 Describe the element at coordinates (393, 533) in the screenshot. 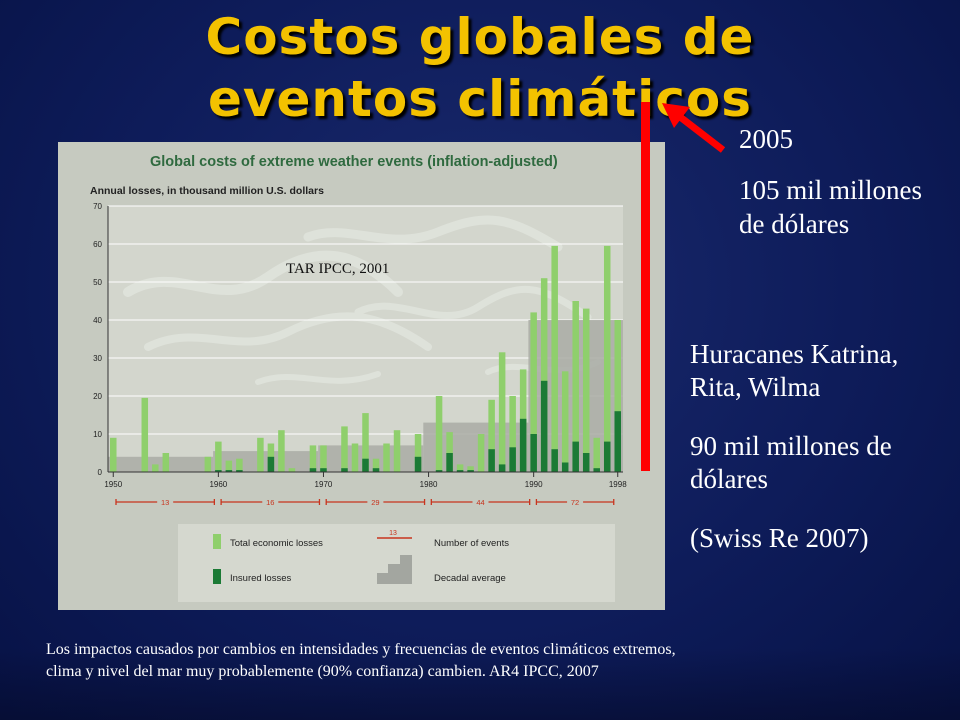

I see `legend-events-sample: 13` at that location.